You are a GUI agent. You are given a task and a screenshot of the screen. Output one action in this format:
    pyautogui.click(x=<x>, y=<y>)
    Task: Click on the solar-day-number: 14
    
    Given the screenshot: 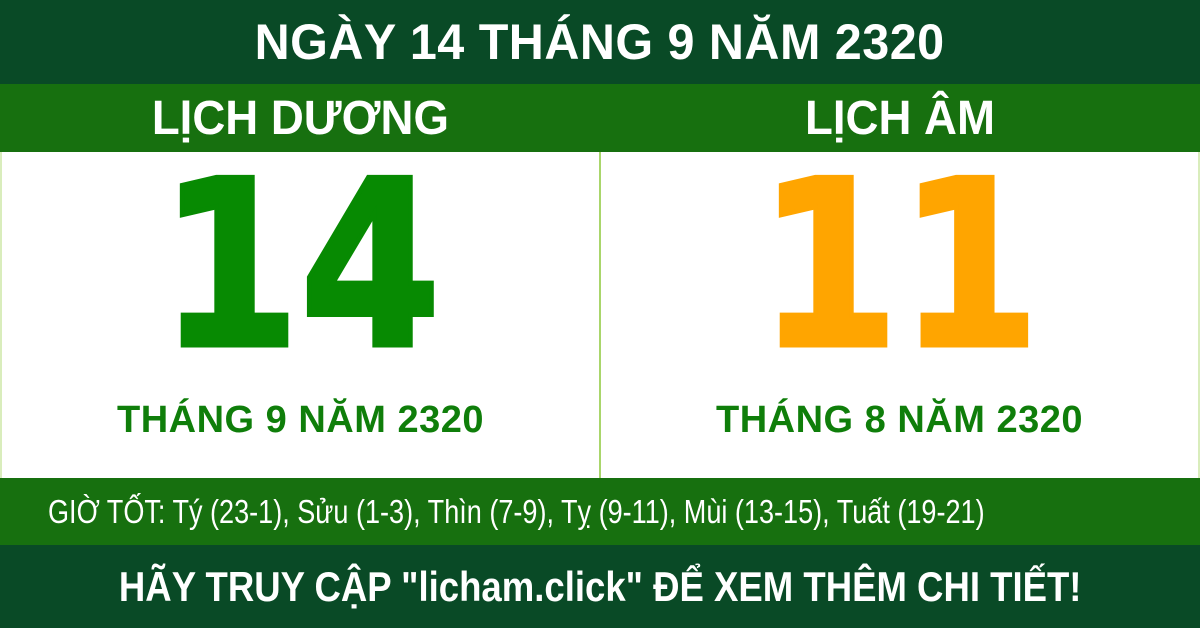 What is the action you would take?
    pyautogui.click(x=300, y=266)
    